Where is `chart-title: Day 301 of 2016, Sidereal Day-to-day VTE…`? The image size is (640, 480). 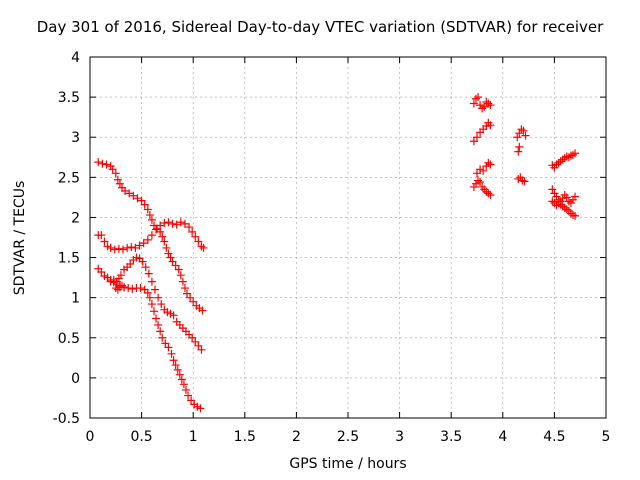
chart-title: Day 301 of 2016, Sidereal Day-to-day VTE… is located at coordinates (320, 27).